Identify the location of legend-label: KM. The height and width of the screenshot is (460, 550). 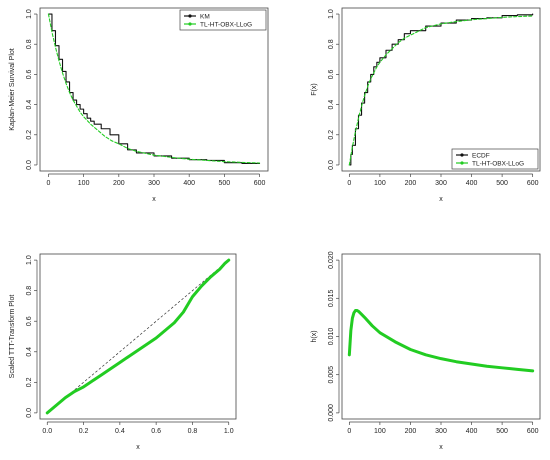
(205, 16).